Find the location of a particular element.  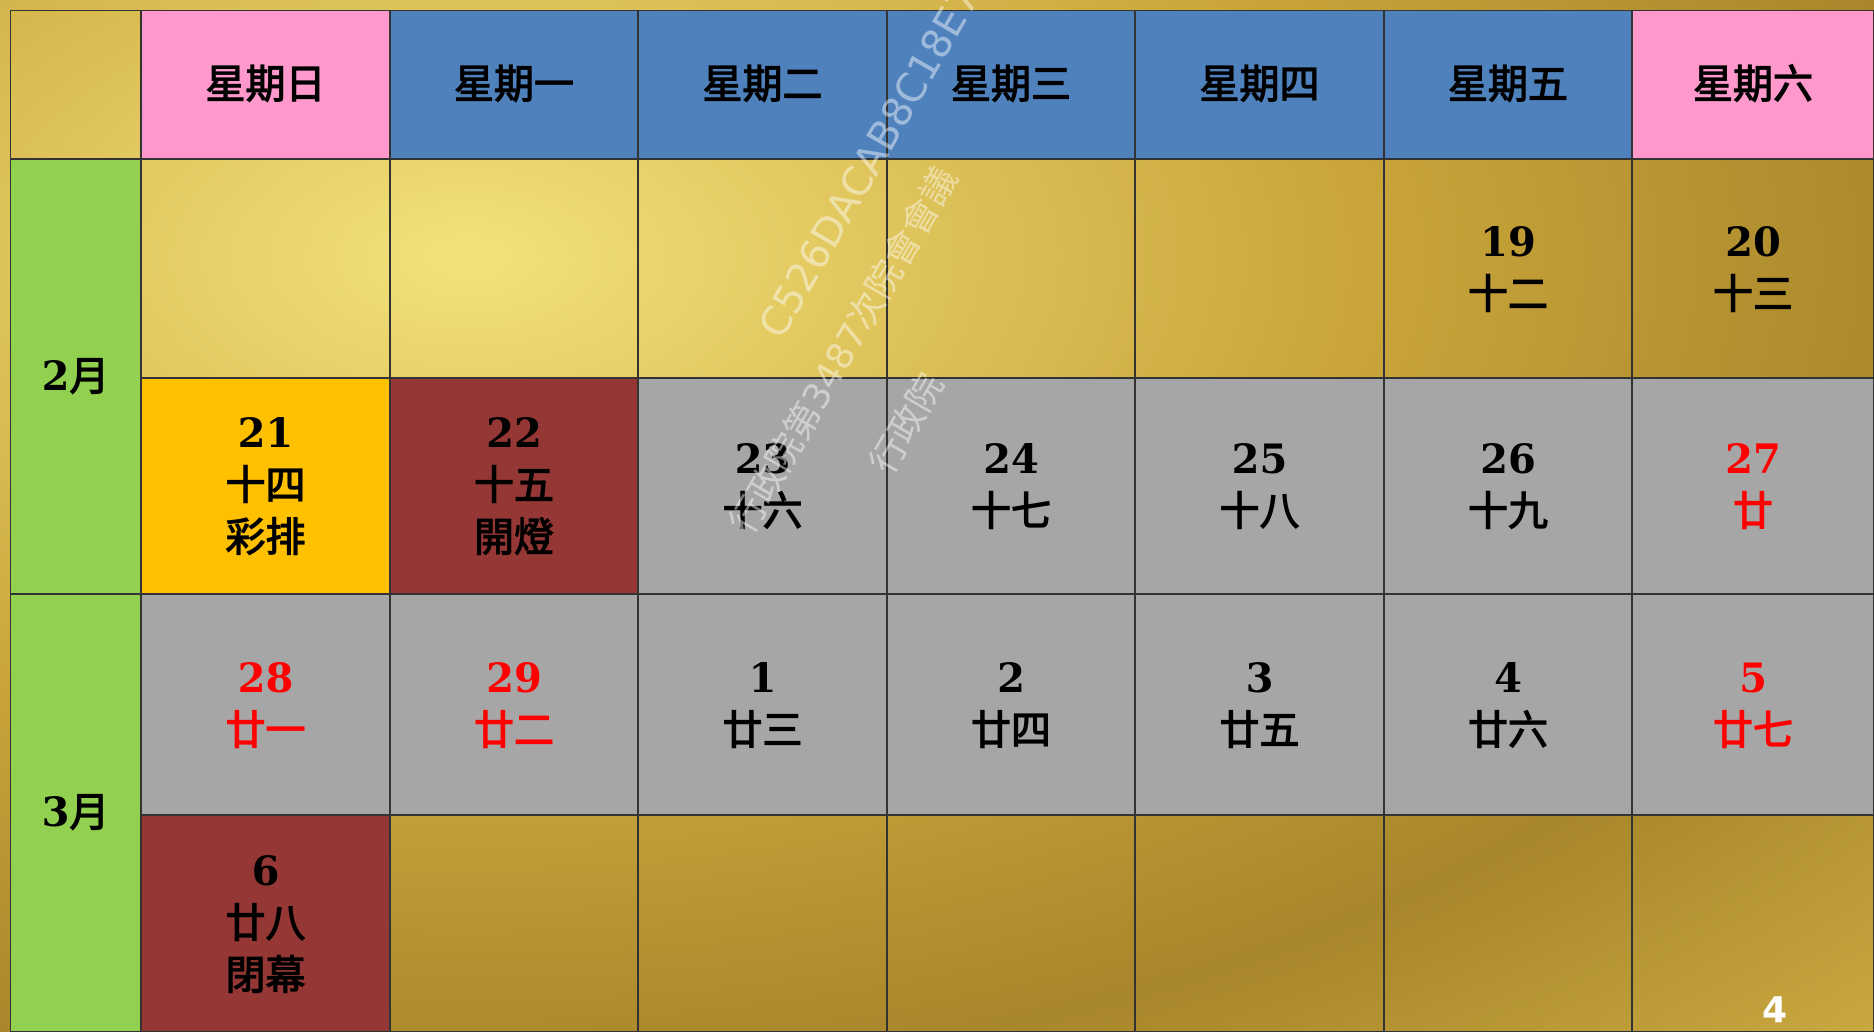

day-number: 6 is located at coordinates (265, 871).